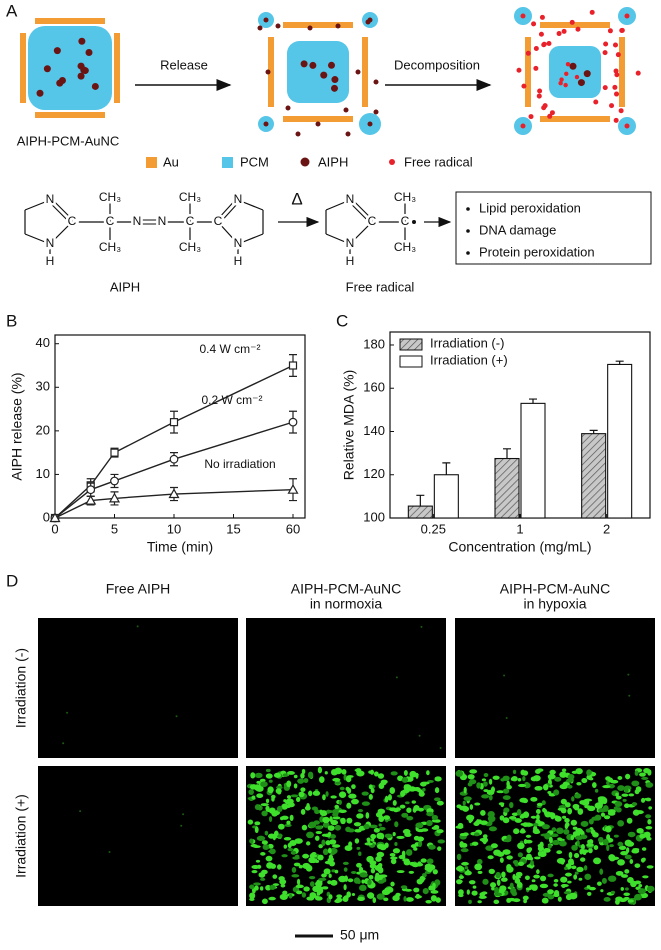 The width and height of the screenshot is (661, 950). Describe the element at coordinates (346, 604) in the screenshot. I see `column-header: in normoxia` at that location.